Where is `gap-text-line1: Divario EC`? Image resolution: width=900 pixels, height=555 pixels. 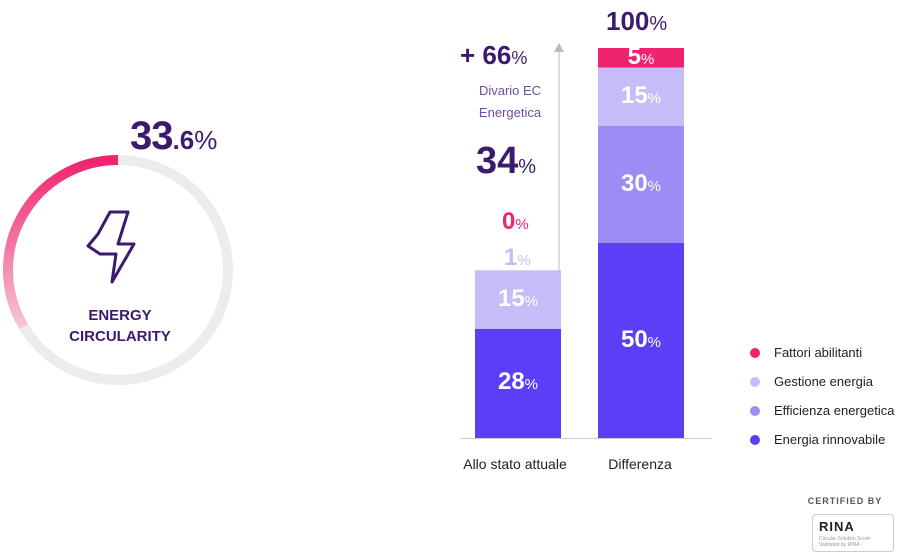
gap-text-line1: Divario EC is located at coordinates (510, 90).